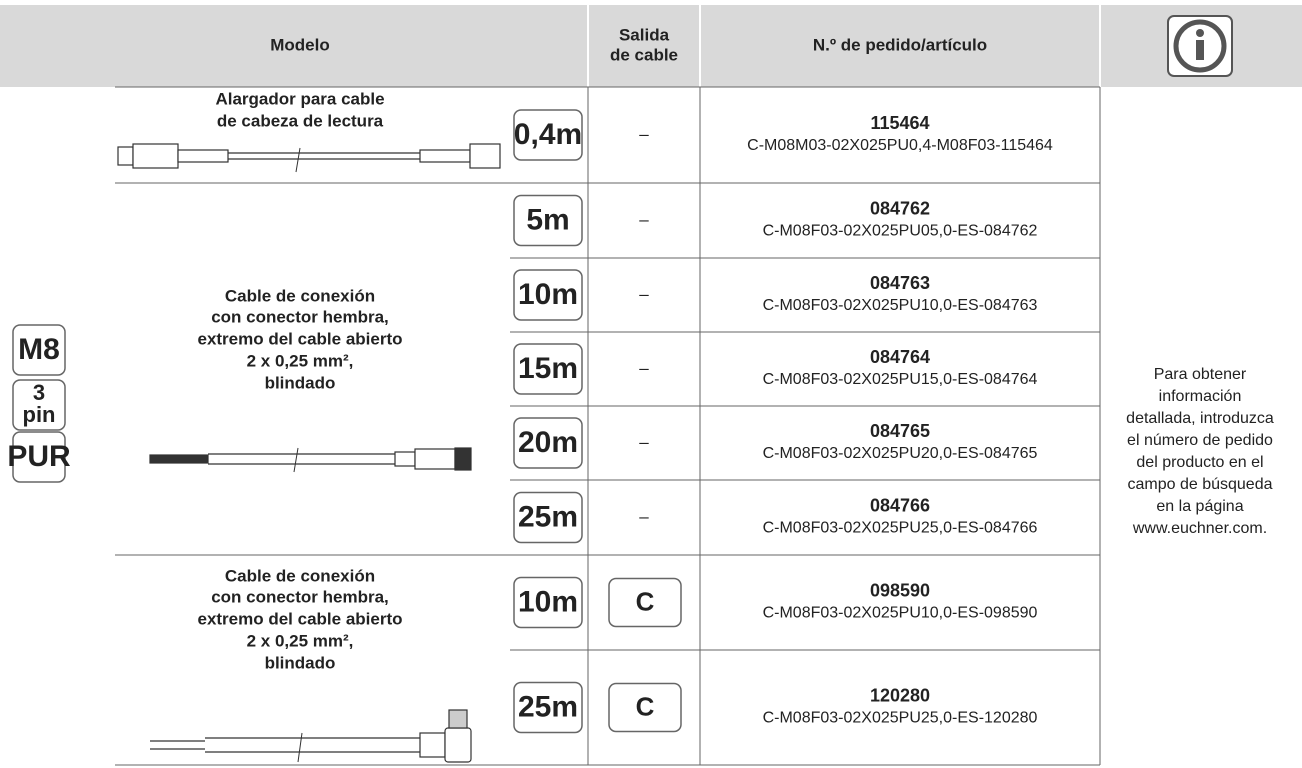  I want to click on model-description: Alargador para cable, so click(299, 98).